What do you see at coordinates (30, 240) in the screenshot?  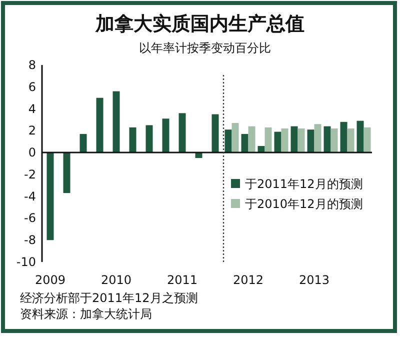 I see `y-tick-label: -8` at bounding box center [30, 240].